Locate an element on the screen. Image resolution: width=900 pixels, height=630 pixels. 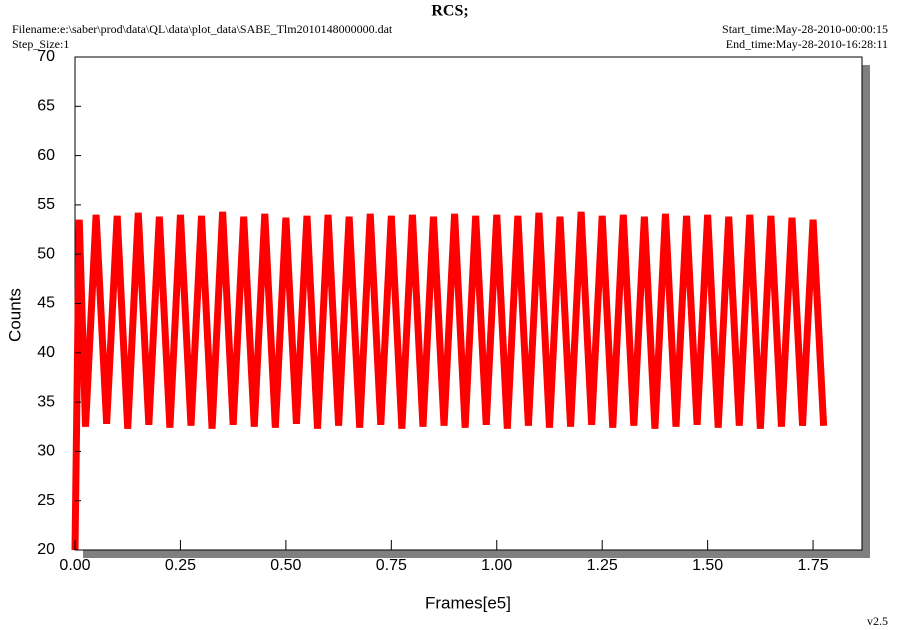
x-tick-label: 1.75 is located at coordinates (813, 565).